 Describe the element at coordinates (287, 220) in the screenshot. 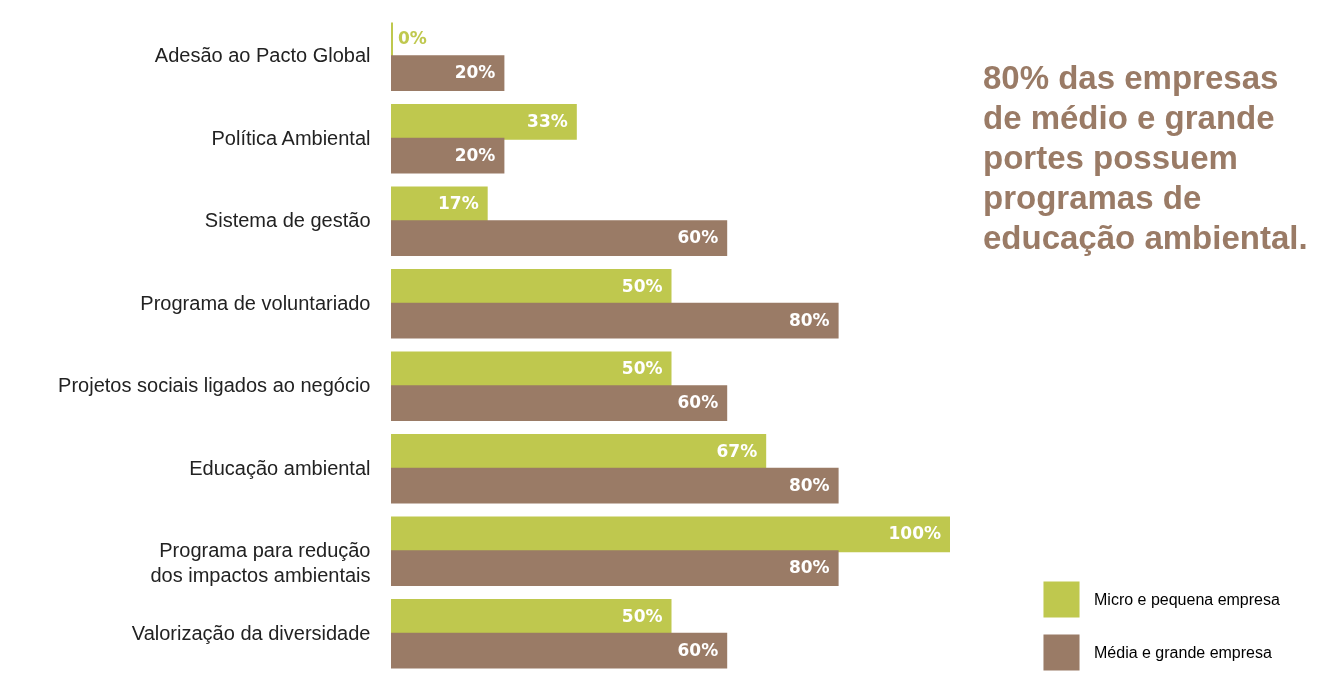

I see `y-tick-label: Sistema de gestão` at that location.